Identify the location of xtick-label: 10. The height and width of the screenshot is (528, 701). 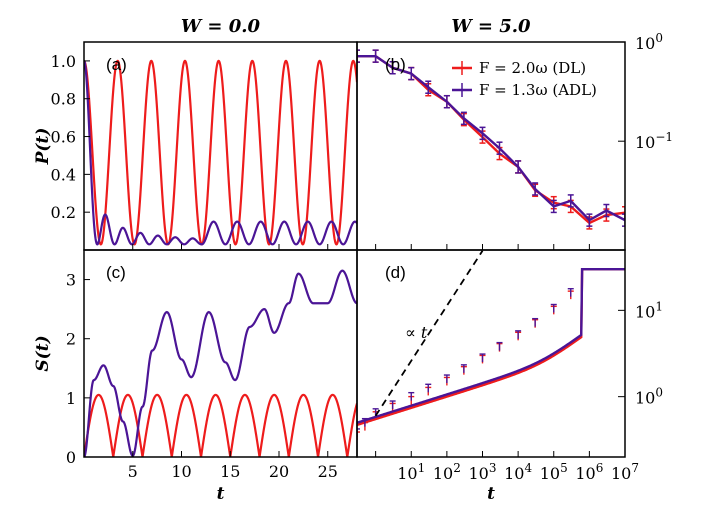
(181, 471).